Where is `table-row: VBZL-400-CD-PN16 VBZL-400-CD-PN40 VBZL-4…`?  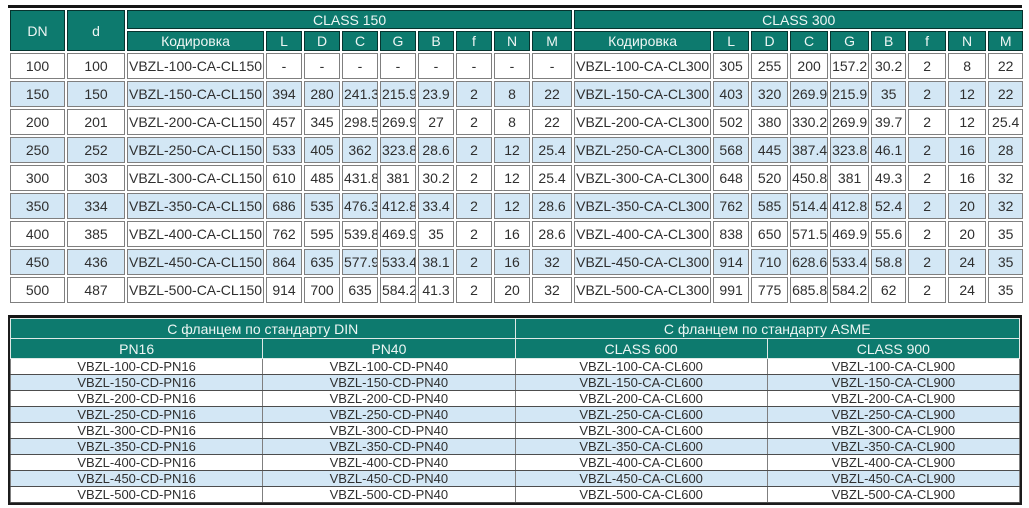
table-row: VBZL-400-CD-PN16 VBZL-400-CD-PN40 VBZL-4… is located at coordinates (515, 462).